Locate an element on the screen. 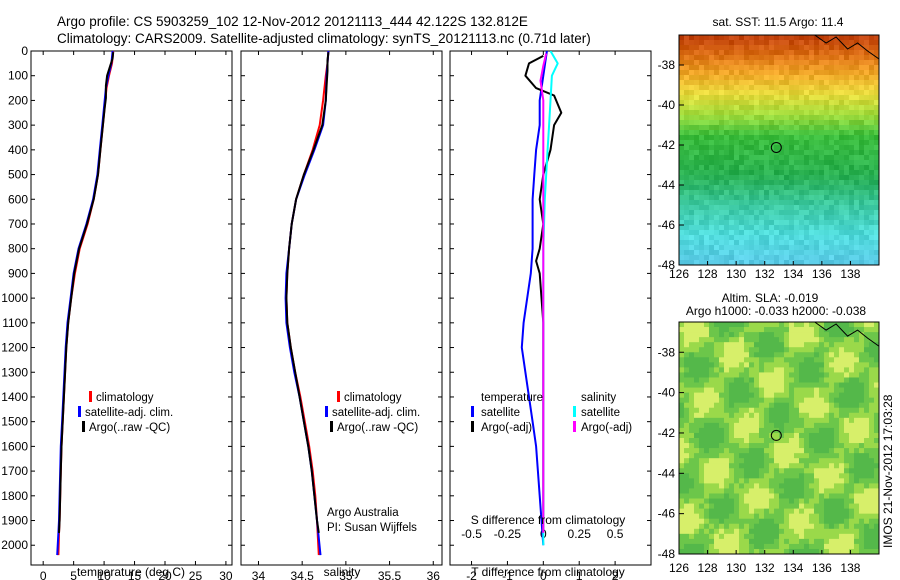 The width and height of the screenshot is (900, 580). salinity-xlabel: salinity is located at coordinates (342, 572).